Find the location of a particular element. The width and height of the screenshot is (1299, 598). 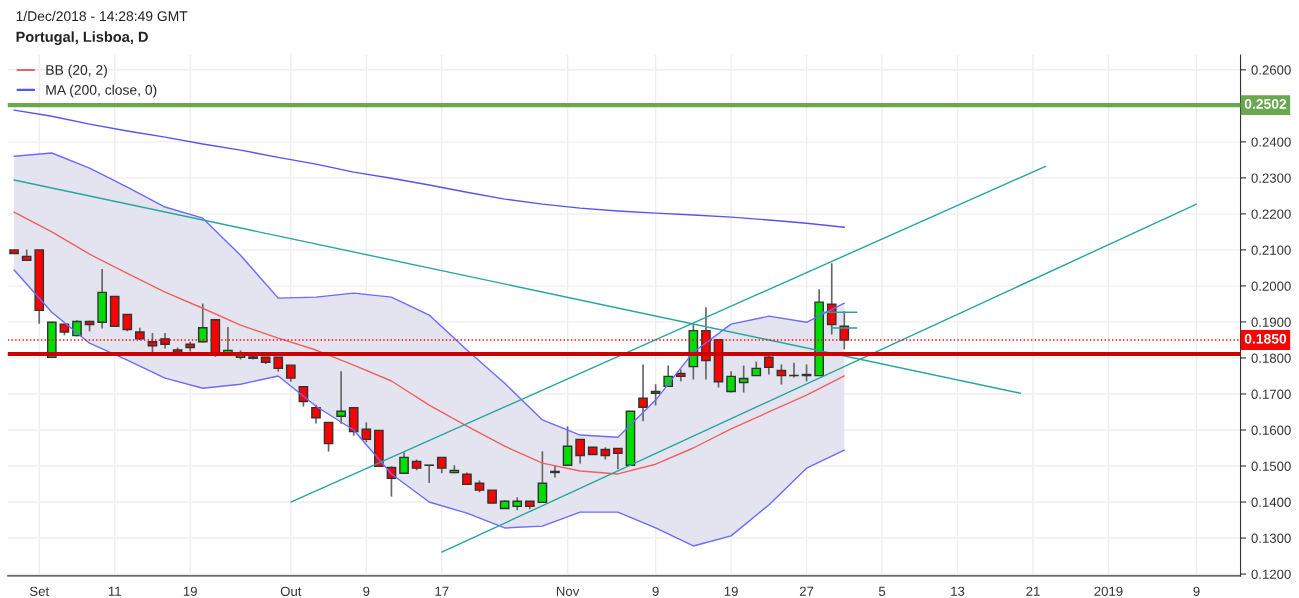

x-tick-label: Nov is located at coordinates (568, 591).